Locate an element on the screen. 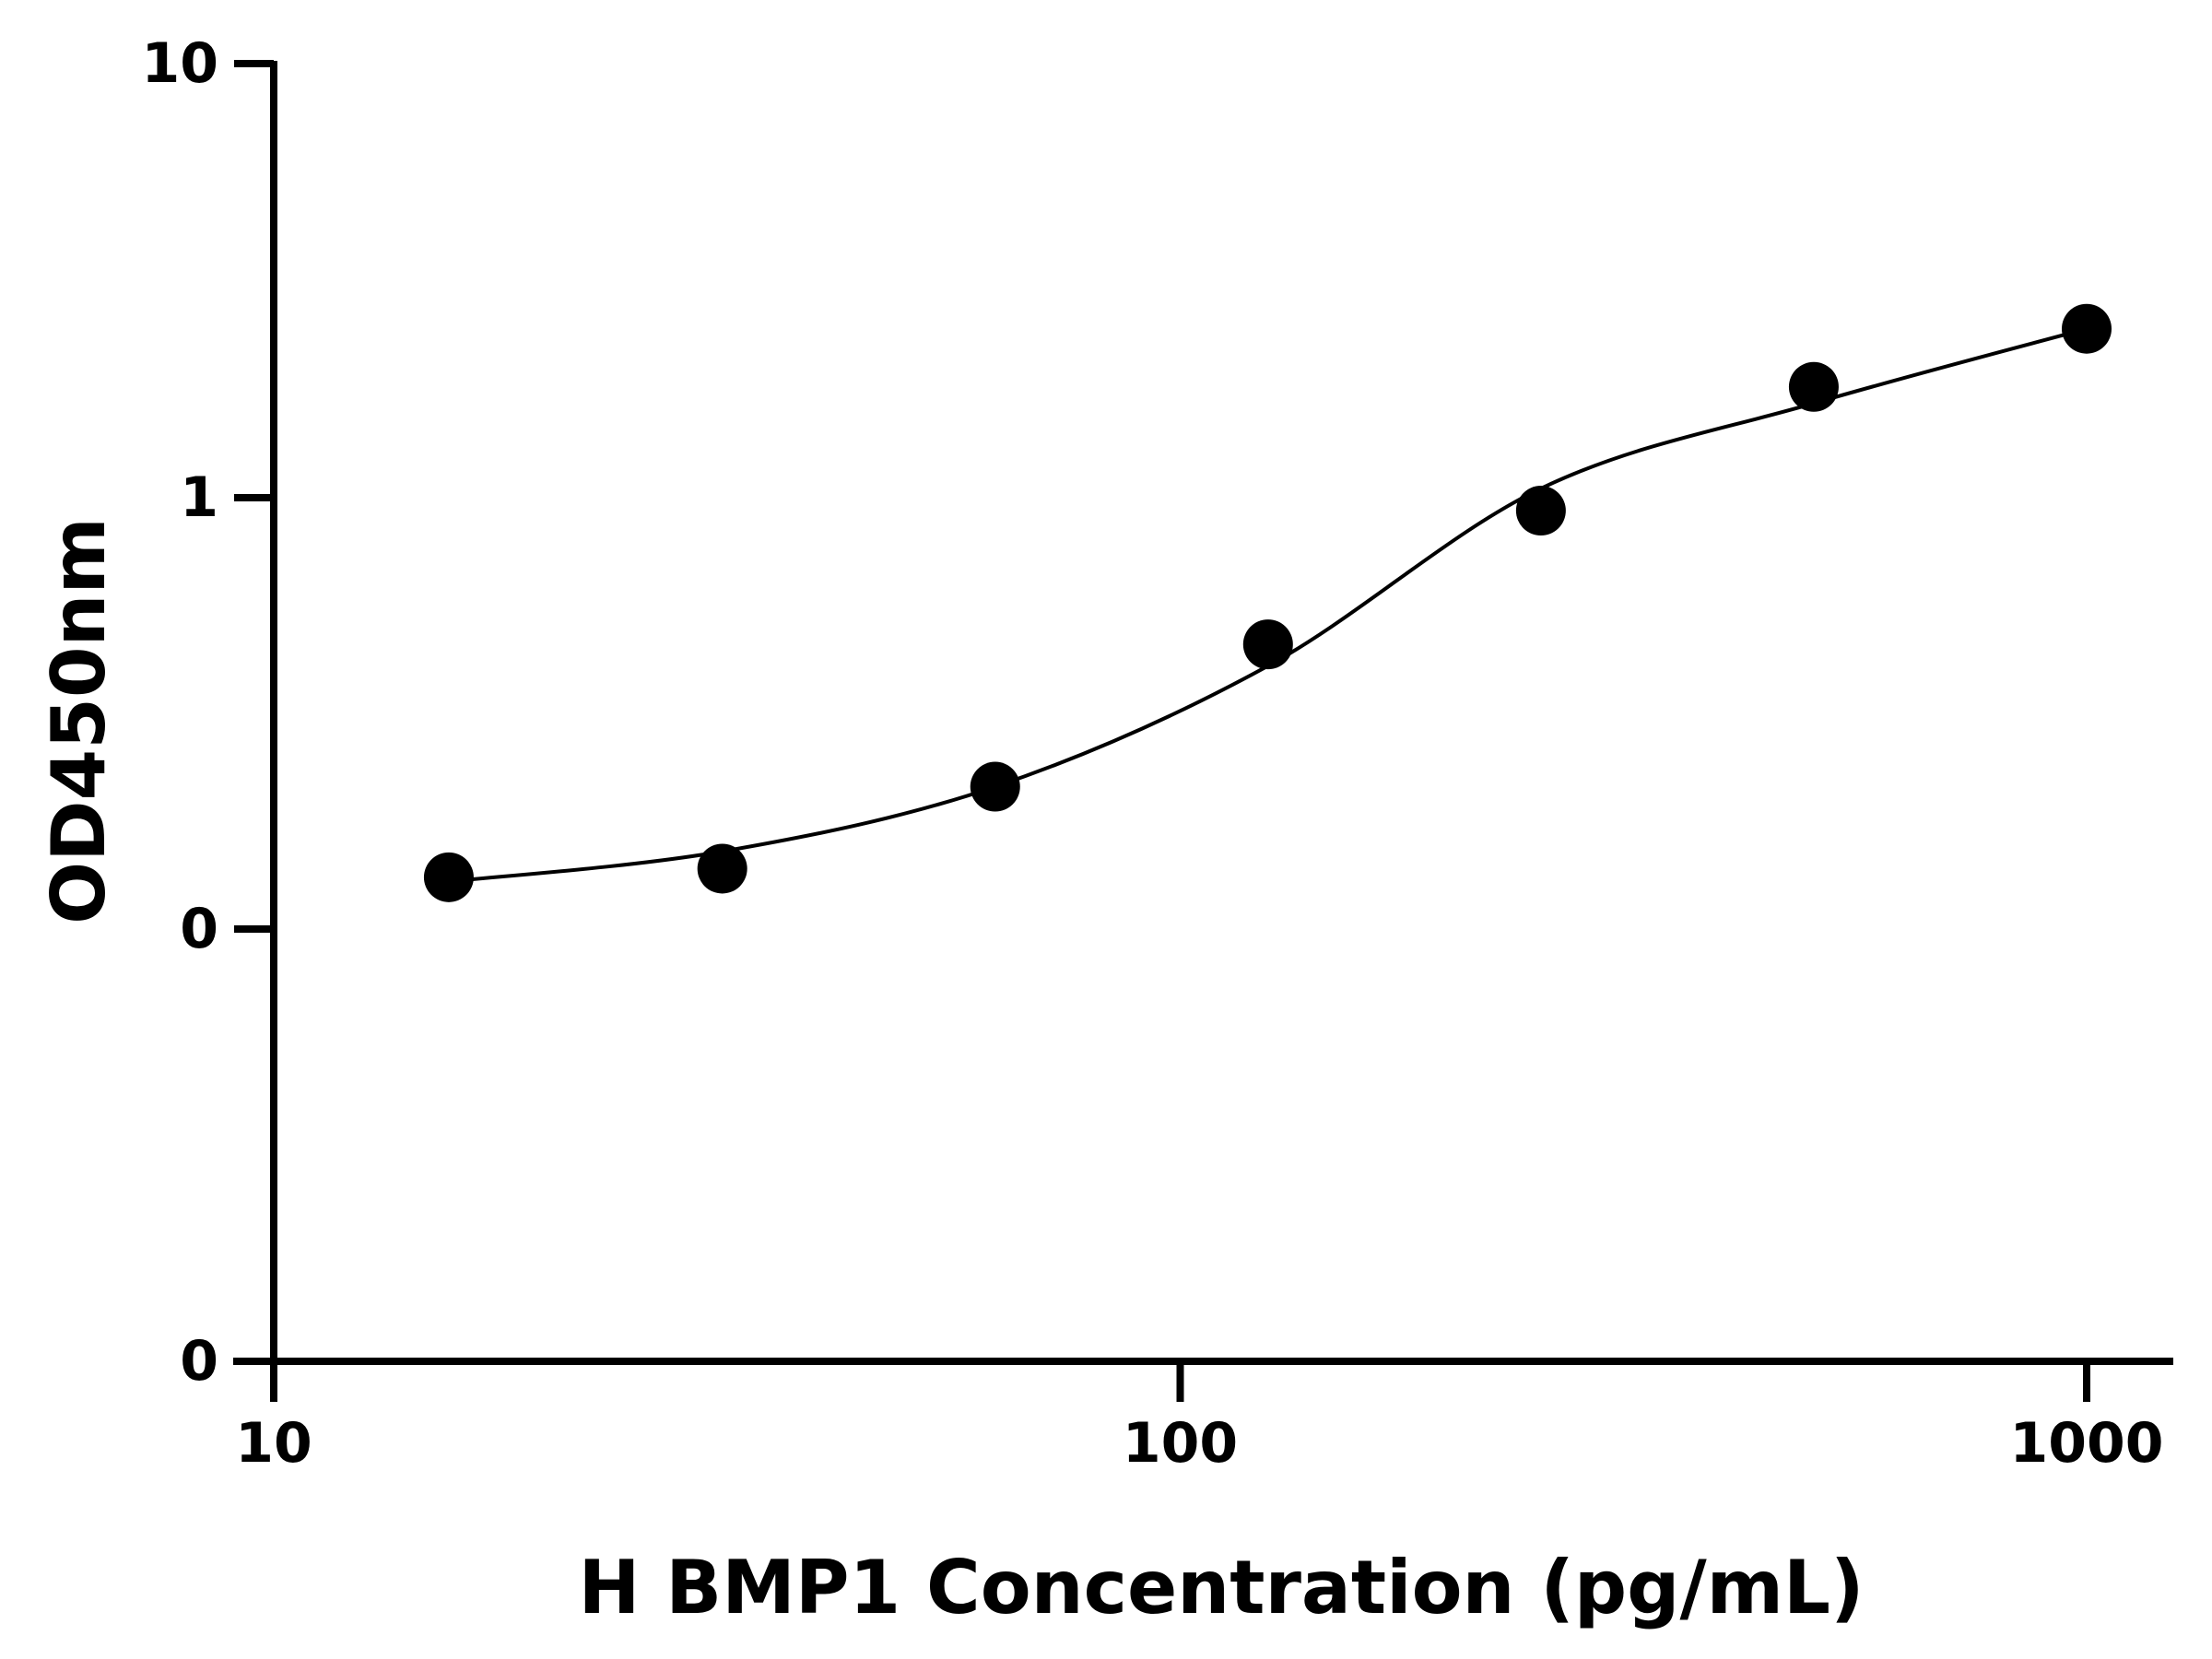  y-tick-label: 10 is located at coordinates (180, 63).